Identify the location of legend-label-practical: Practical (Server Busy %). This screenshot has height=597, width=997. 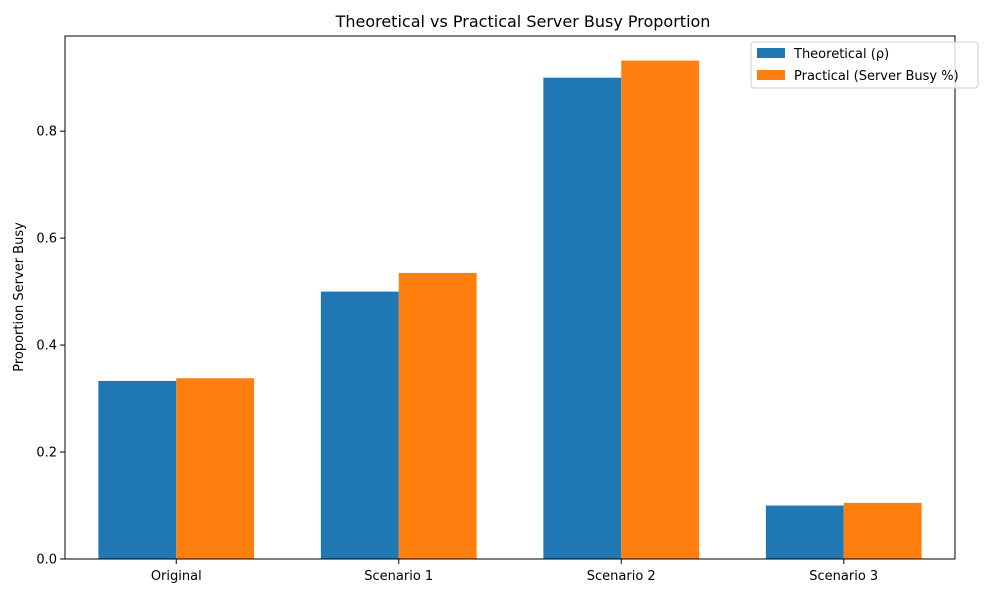
(876, 76).